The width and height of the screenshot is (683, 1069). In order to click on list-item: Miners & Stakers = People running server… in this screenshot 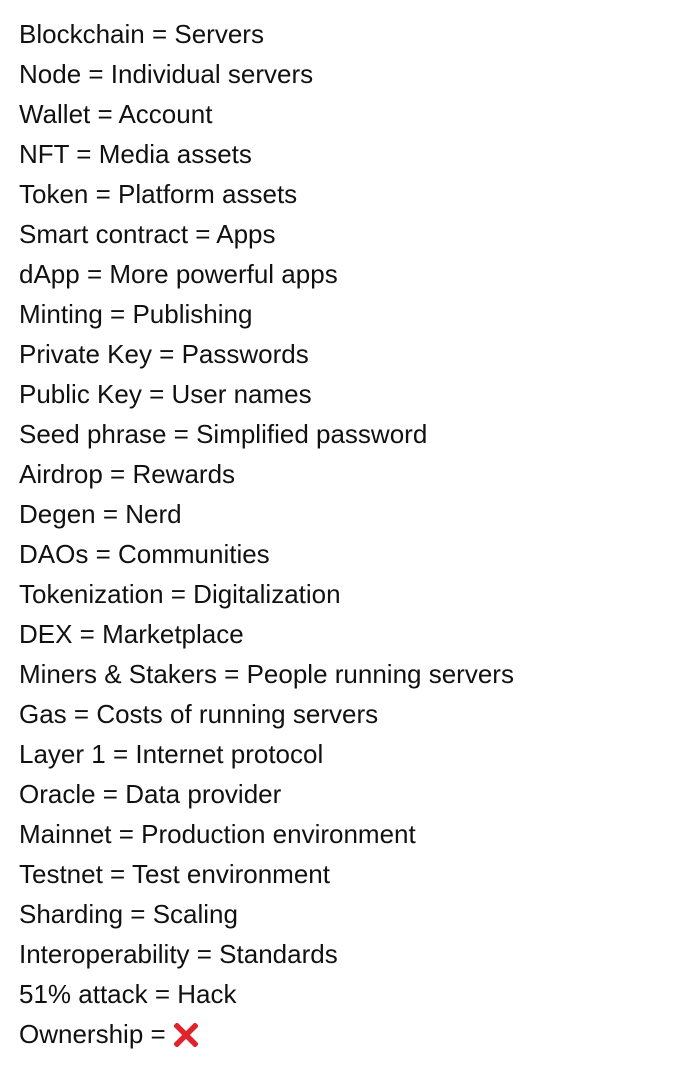, I will do `click(266, 674)`.